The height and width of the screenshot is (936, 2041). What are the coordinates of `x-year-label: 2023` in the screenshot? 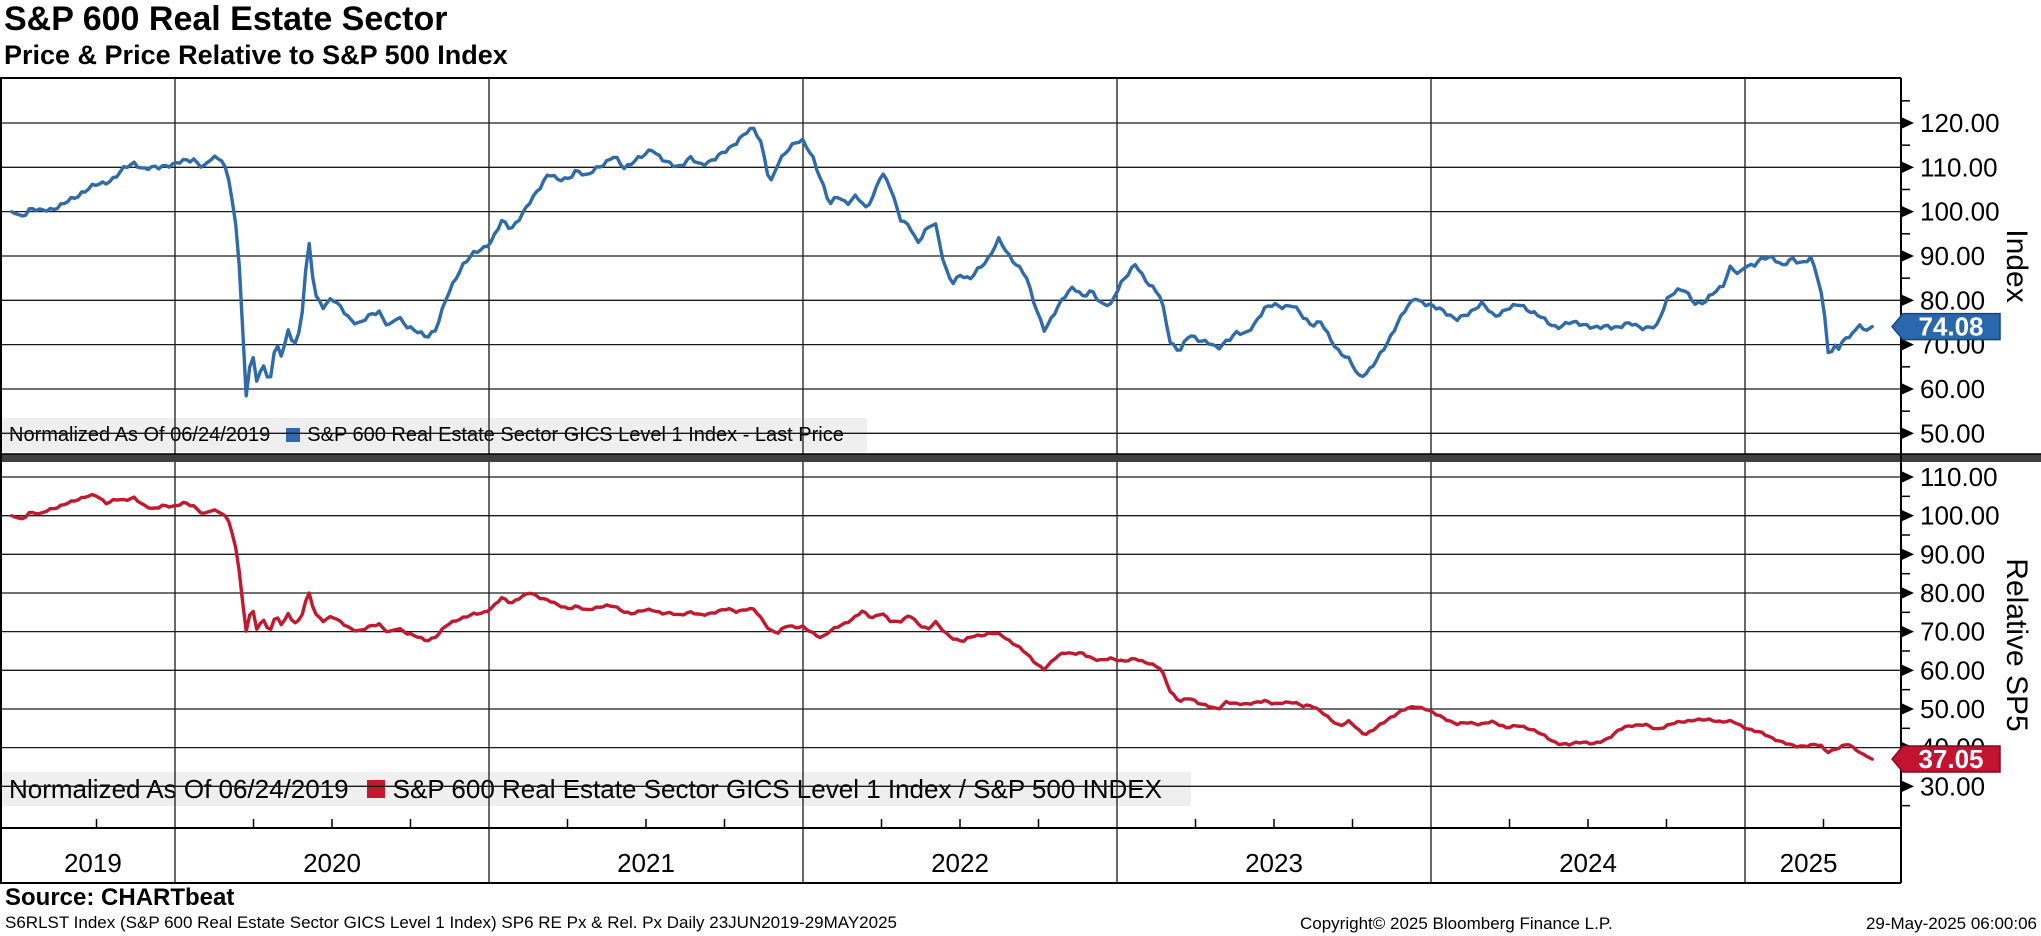 It's located at (1274, 863).